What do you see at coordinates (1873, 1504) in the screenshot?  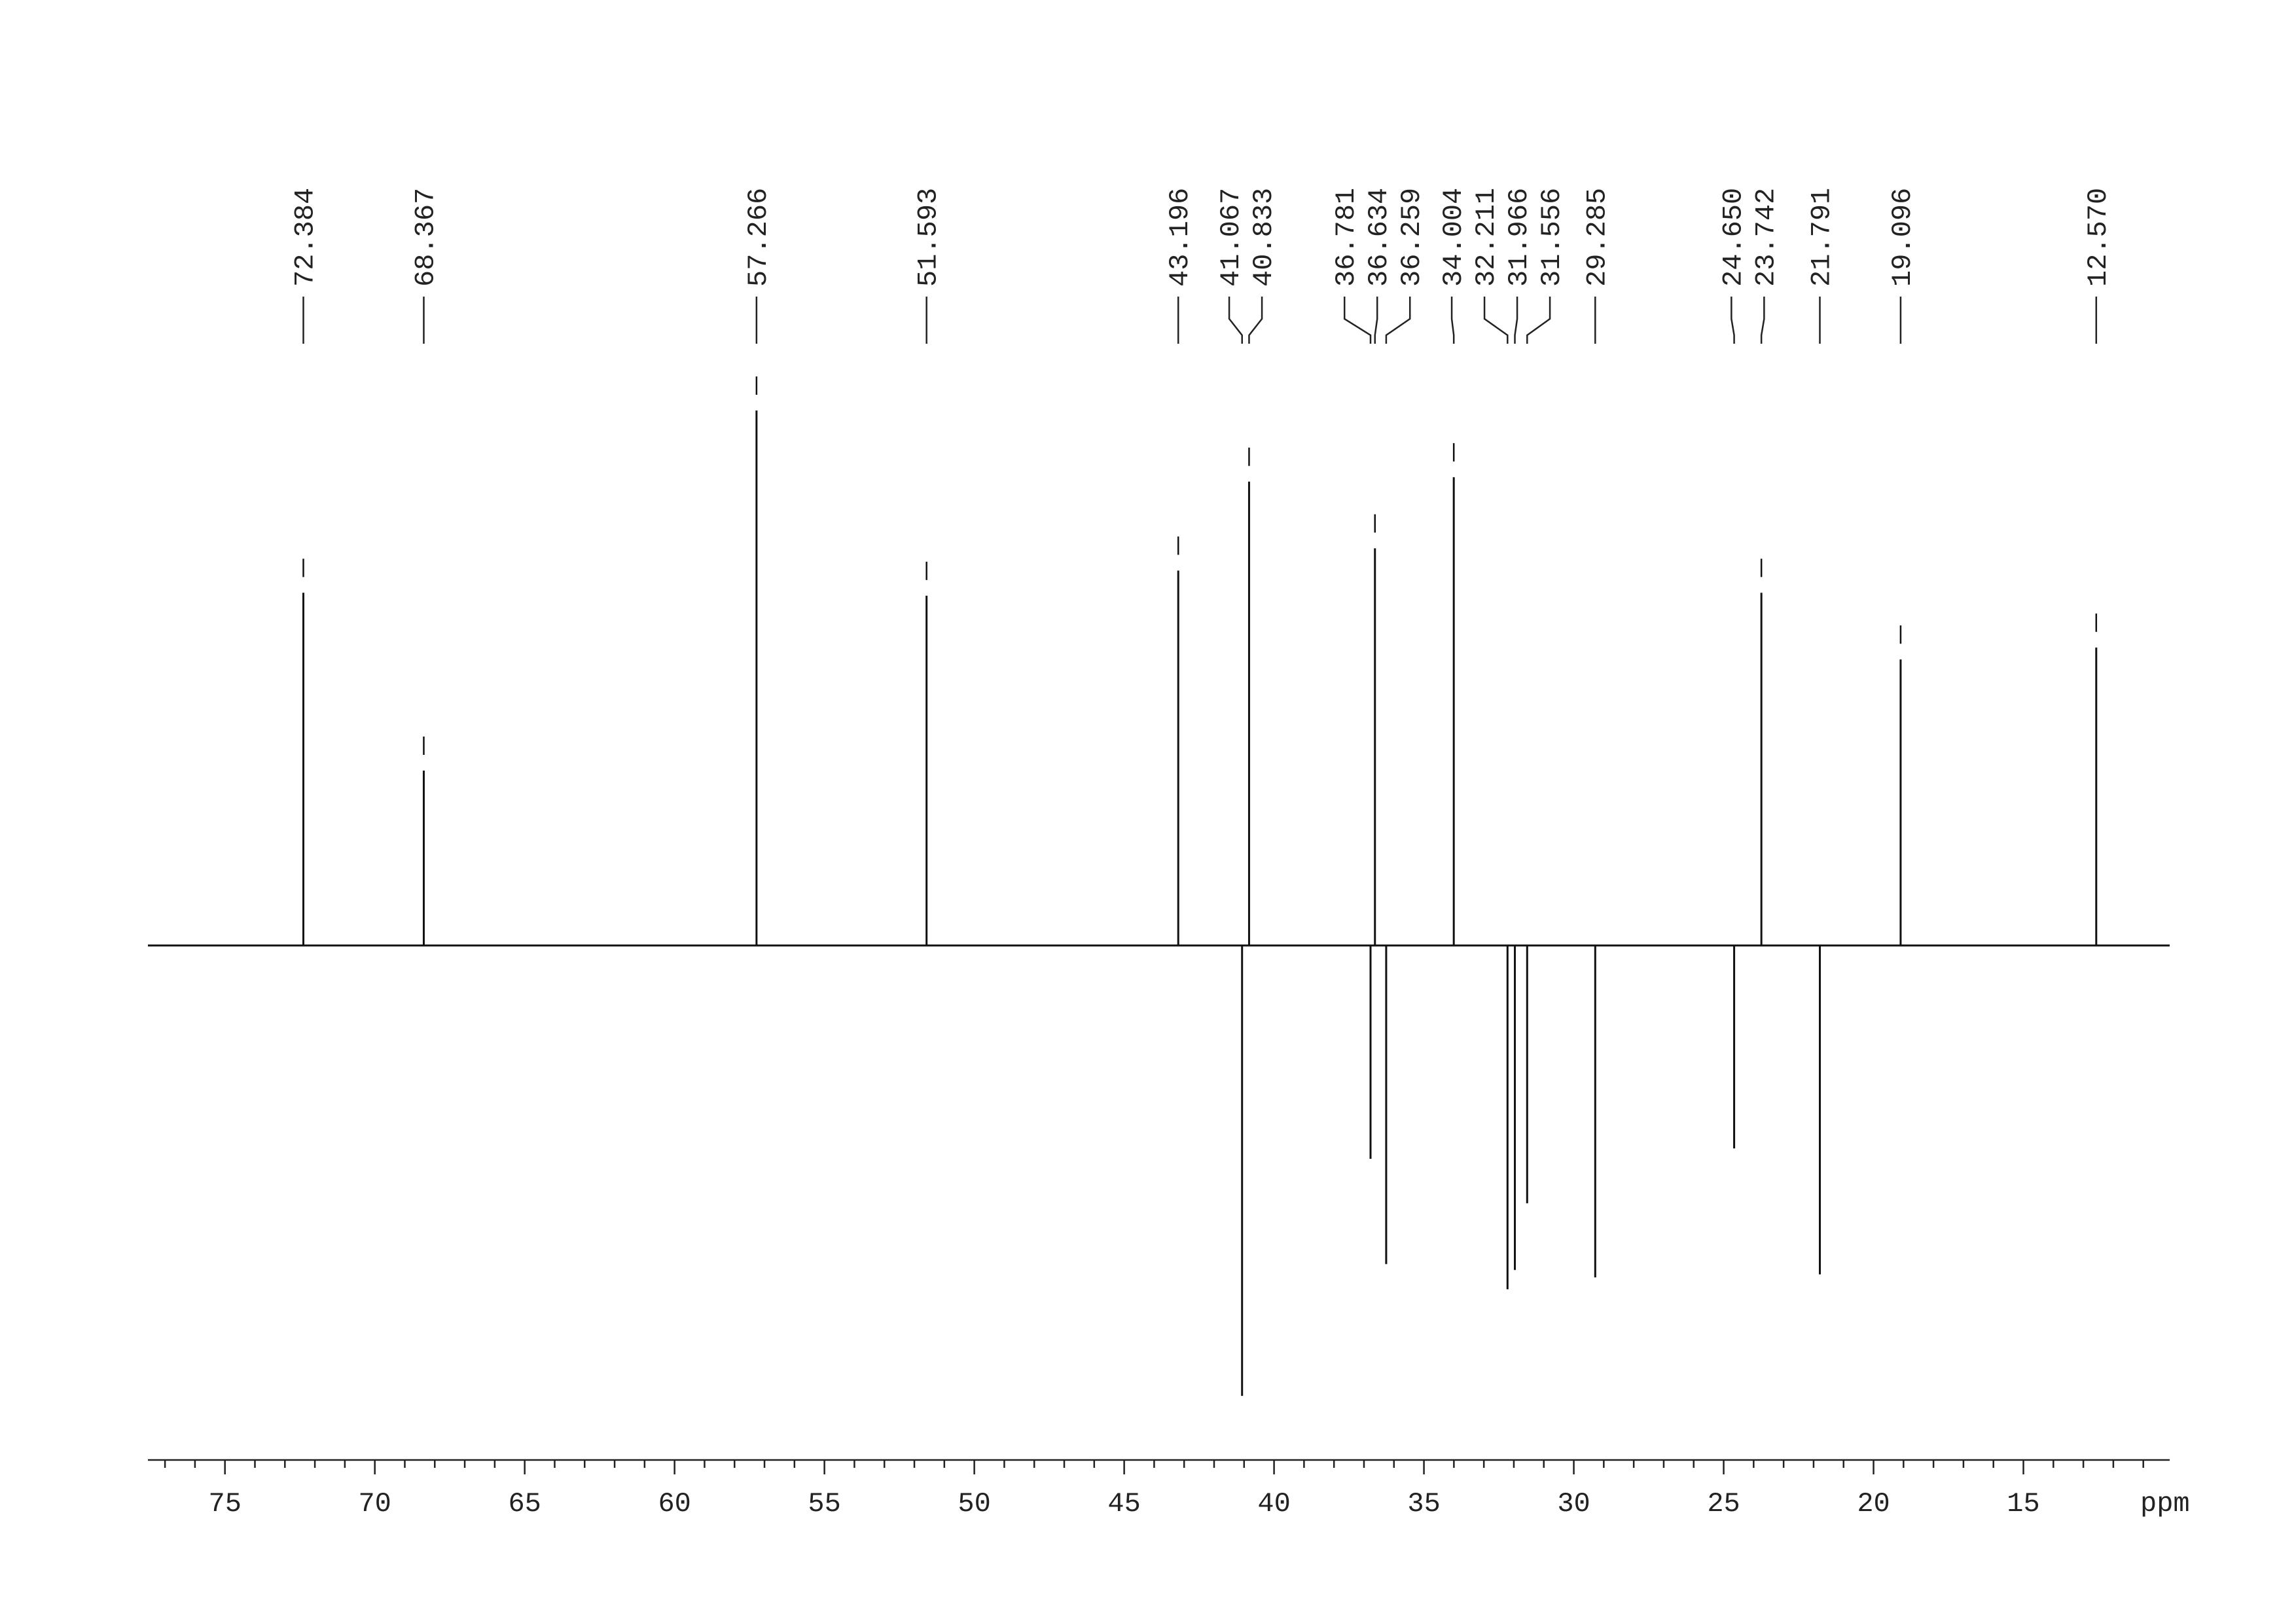 I see `x-tick-label: 20` at bounding box center [1873, 1504].